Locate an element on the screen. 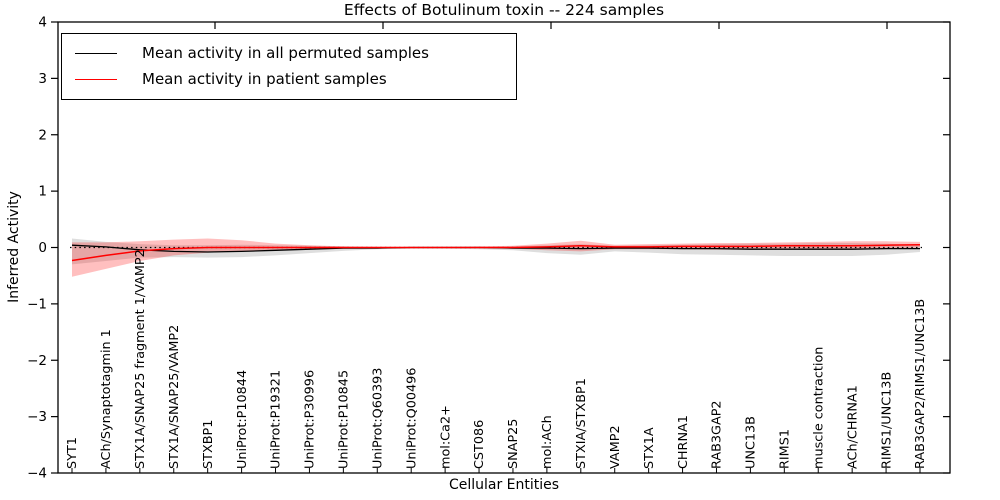 The image size is (1000, 500). y-tick-label: 3 is located at coordinates (42, 79).